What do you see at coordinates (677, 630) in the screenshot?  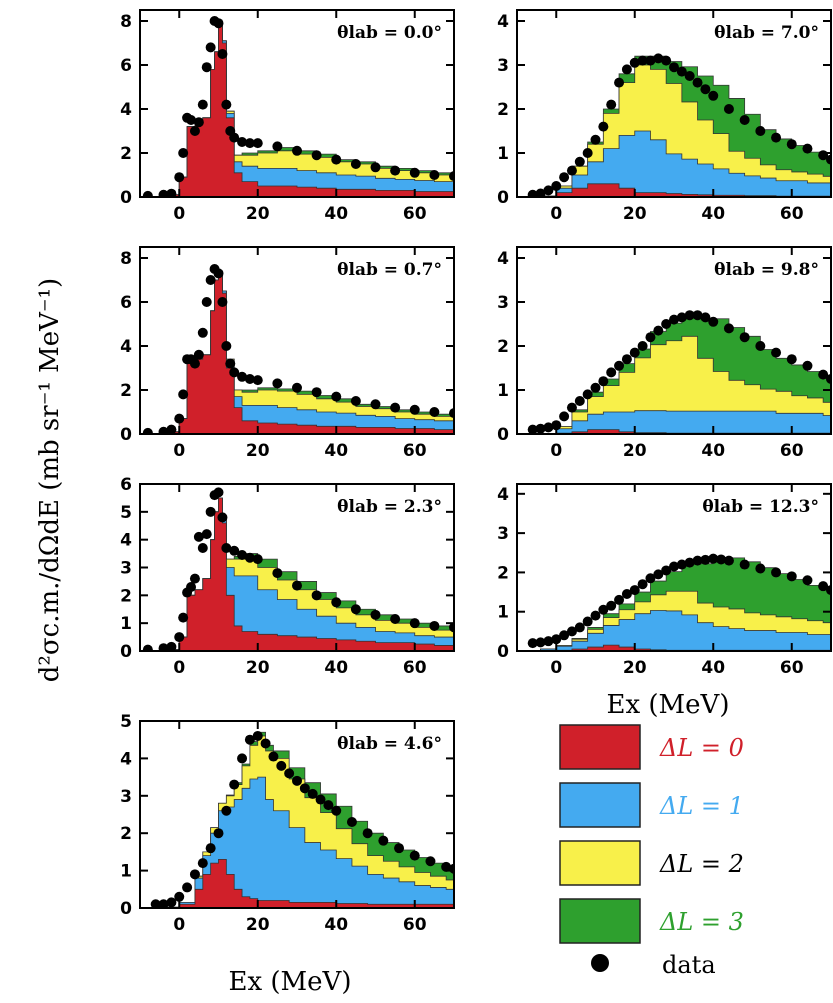 I see `series-L1` at bounding box center [677, 630].